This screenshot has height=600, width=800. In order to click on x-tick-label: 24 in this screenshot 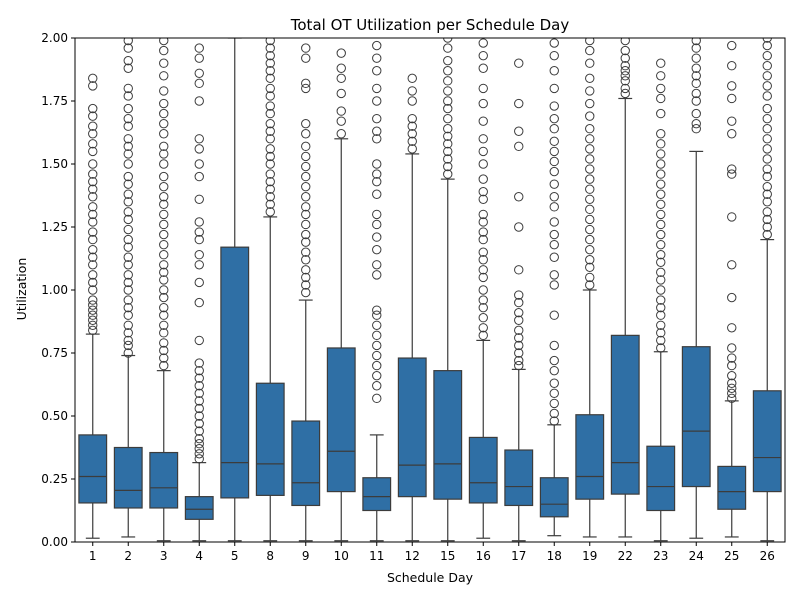, I will do `click(696, 556)`.